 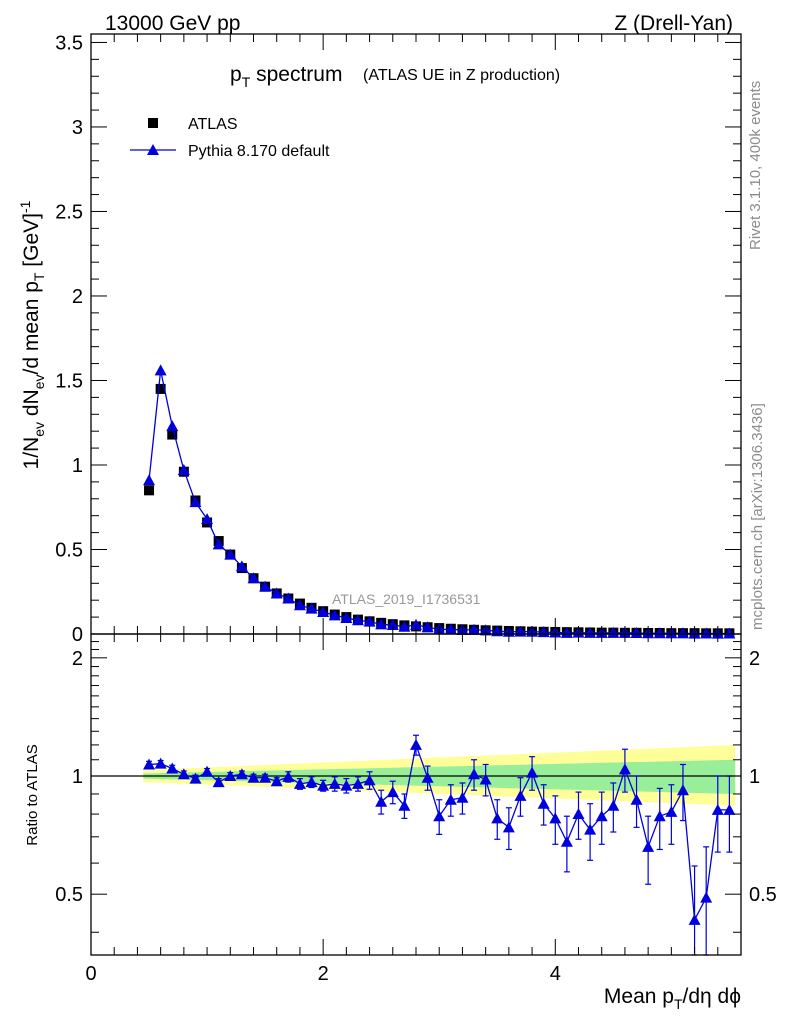 What do you see at coordinates (153, 123) in the screenshot?
I see `legend-marker-atlas` at bounding box center [153, 123].